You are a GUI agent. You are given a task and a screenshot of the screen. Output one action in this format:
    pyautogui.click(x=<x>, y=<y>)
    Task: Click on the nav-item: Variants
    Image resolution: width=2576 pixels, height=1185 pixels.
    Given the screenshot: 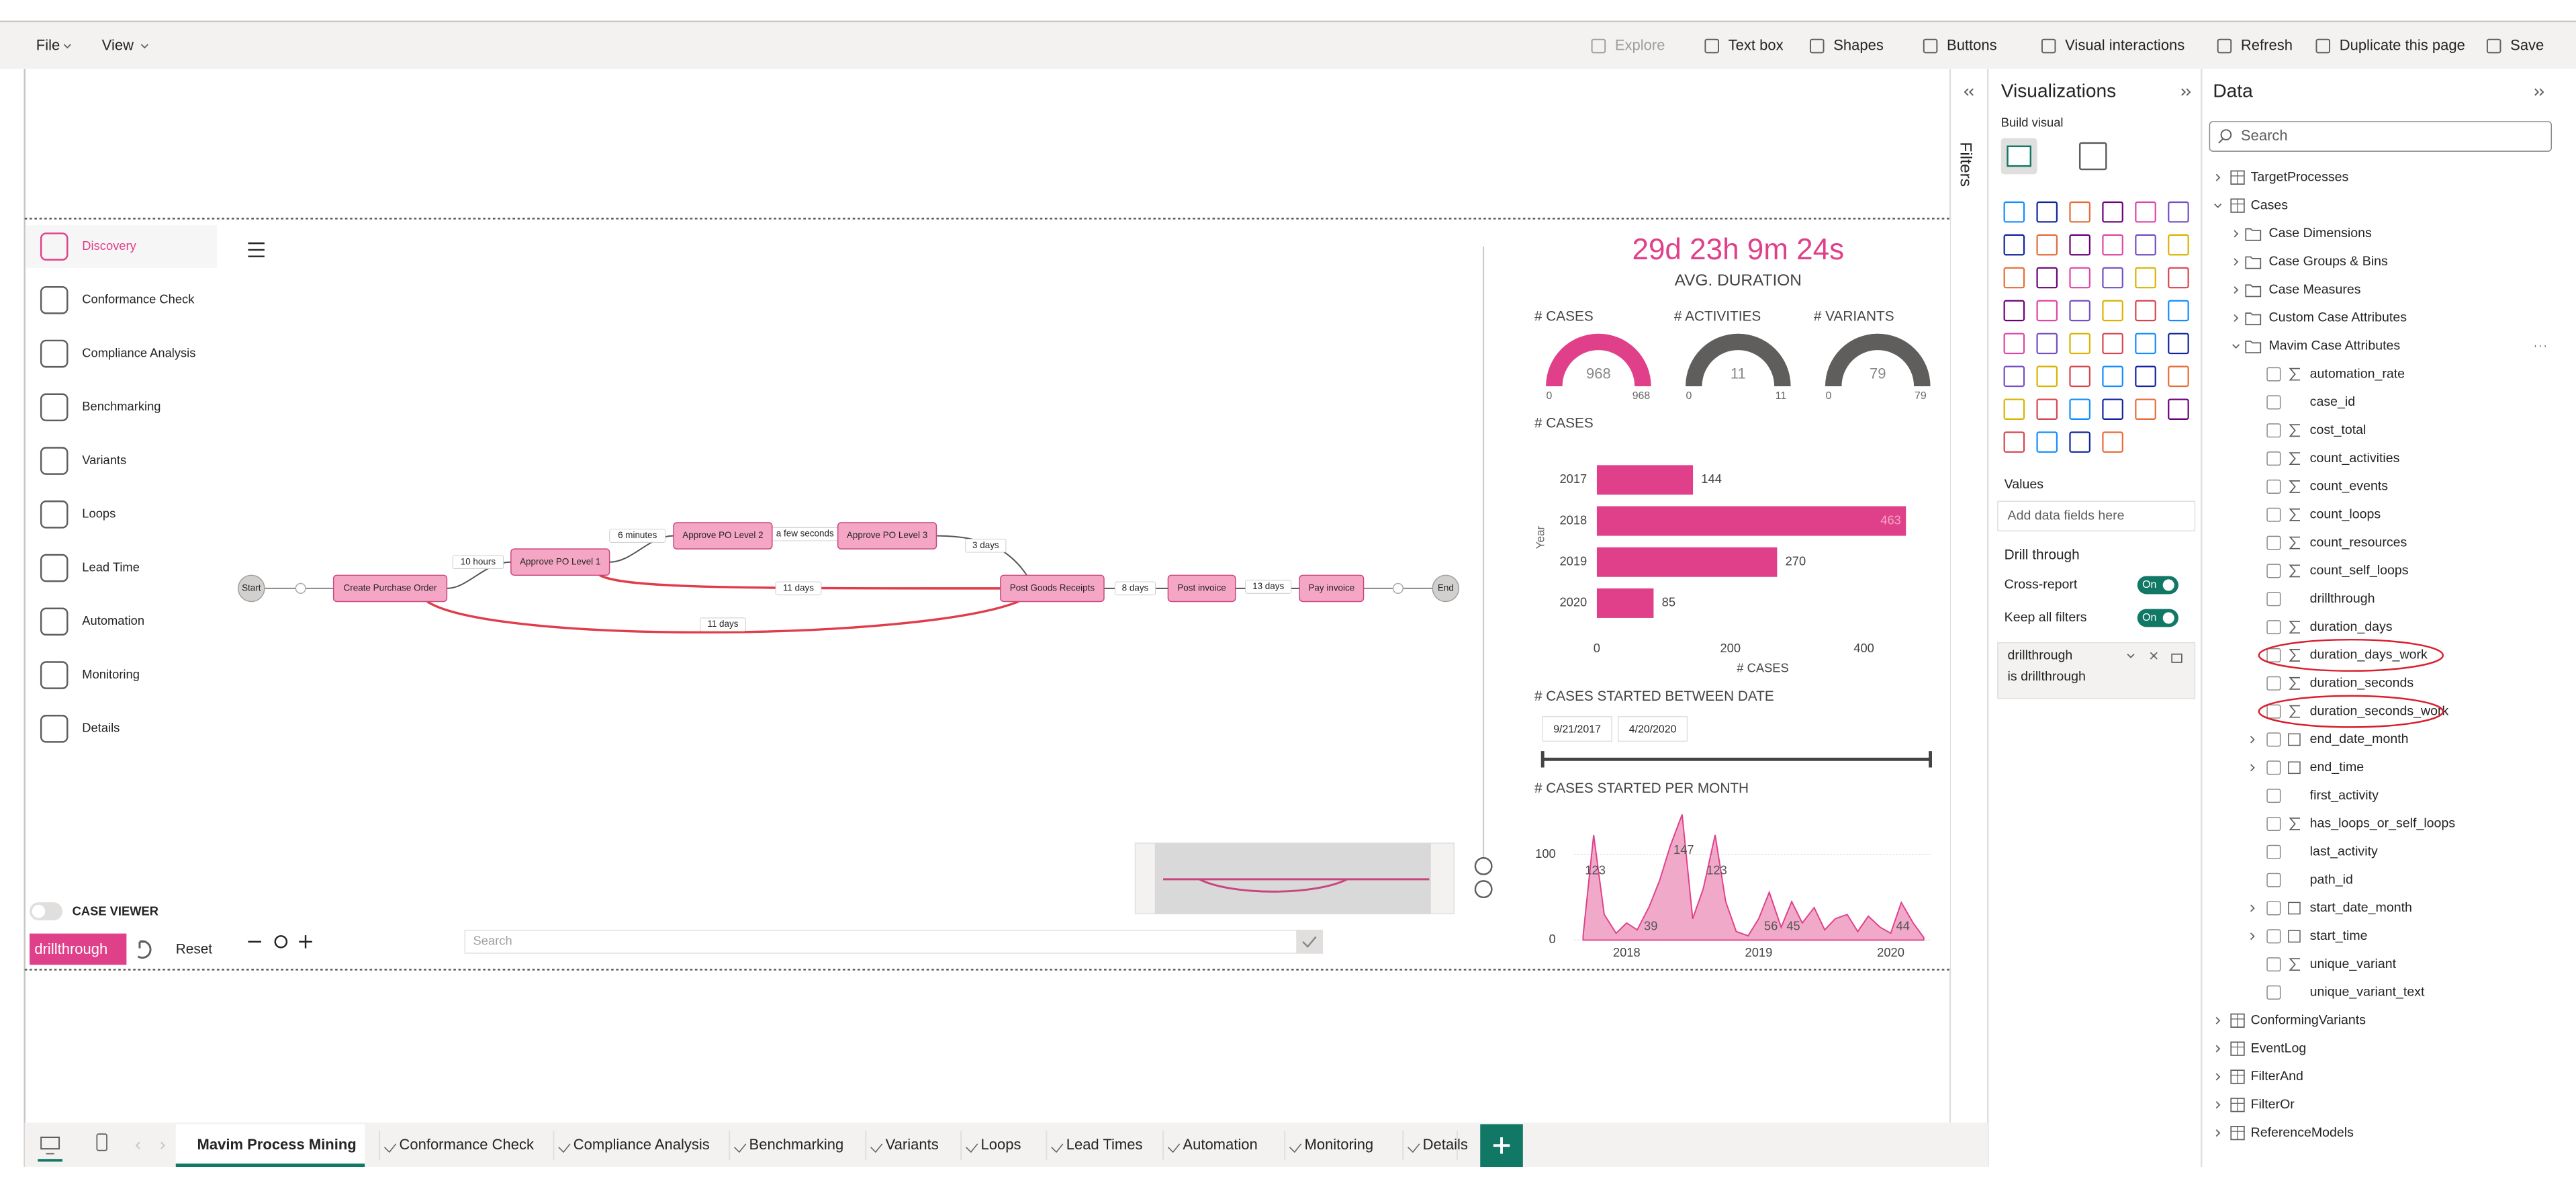 What is the action you would take?
    pyautogui.click(x=104, y=460)
    